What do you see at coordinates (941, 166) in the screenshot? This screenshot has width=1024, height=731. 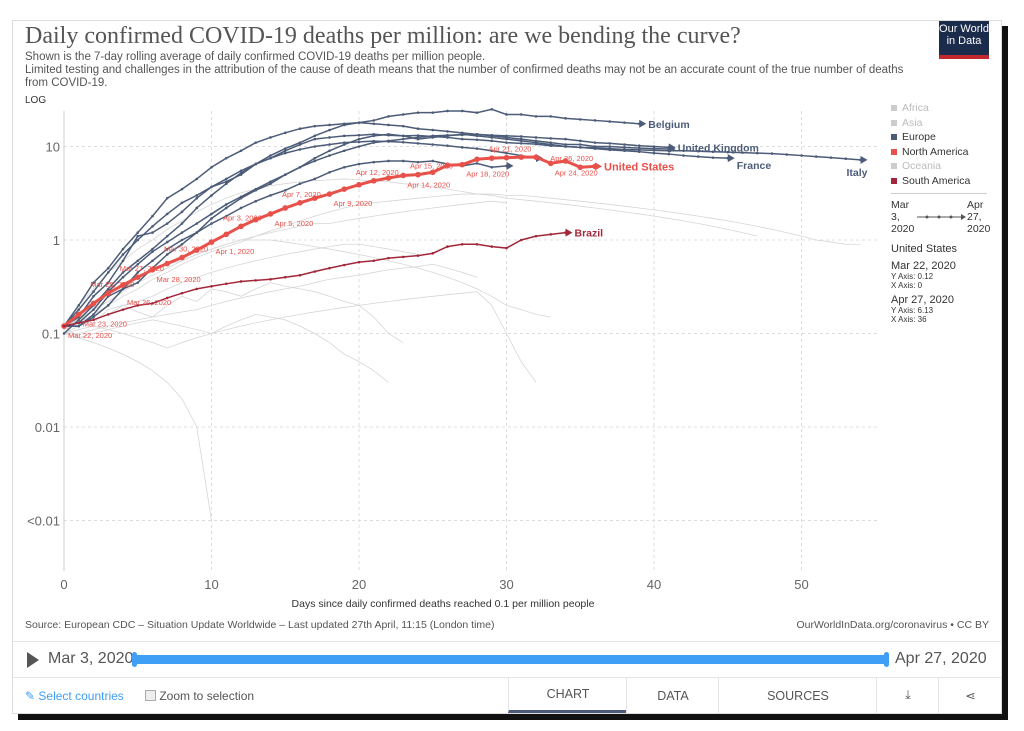 I see `legend-item: Oceania` at bounding box center [941, 166].